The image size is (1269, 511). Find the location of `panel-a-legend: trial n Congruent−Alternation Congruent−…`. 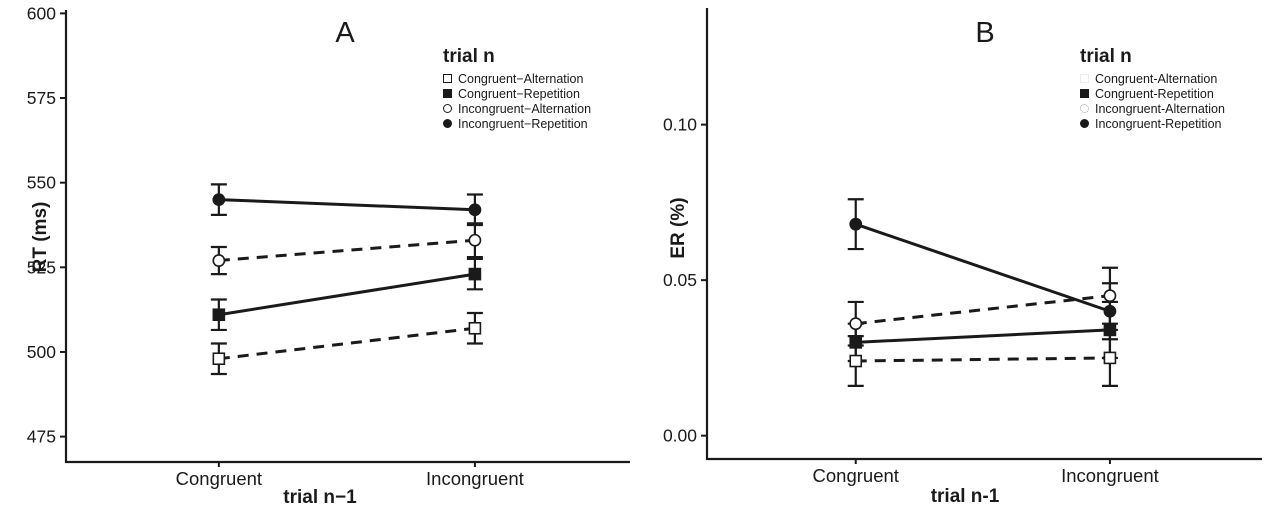

panel-a-legend: trial n Congruent−Alternation Congruent−… is located at coordinates (517, 88).